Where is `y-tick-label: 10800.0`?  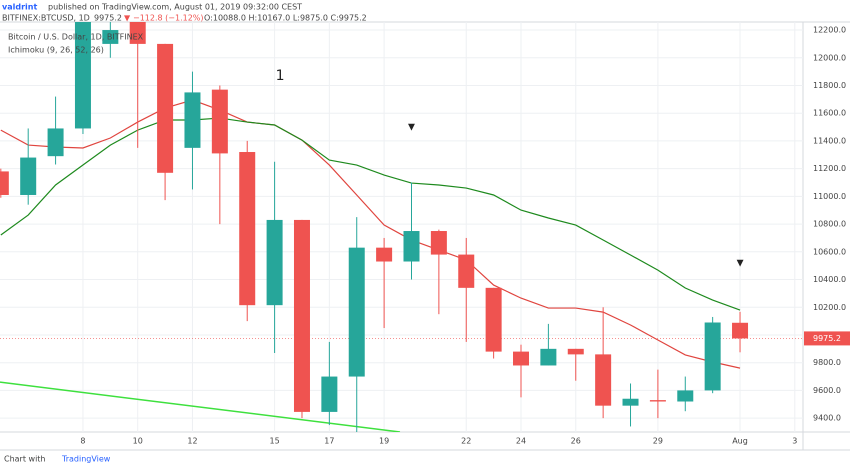 y-tick-label: 10800.0 is located at coordinates (829, 224).